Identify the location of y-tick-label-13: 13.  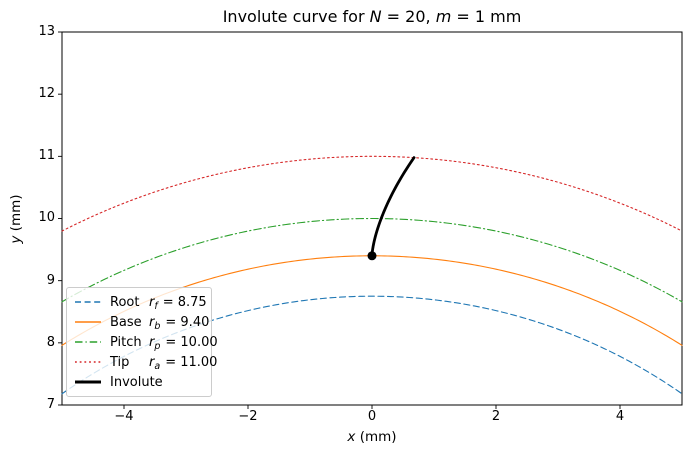
(46, 31).